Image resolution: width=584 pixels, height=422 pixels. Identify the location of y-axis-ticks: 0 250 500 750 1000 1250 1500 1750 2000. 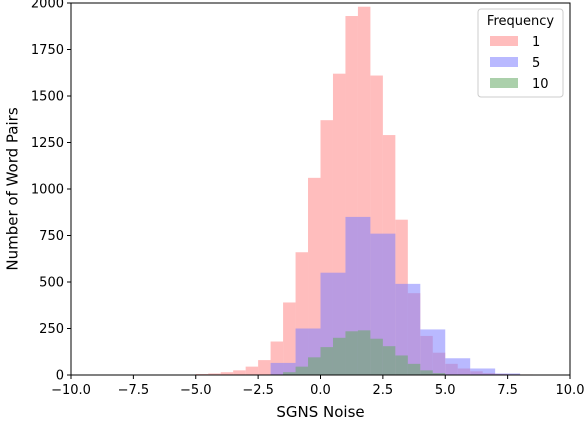
(51, 192).